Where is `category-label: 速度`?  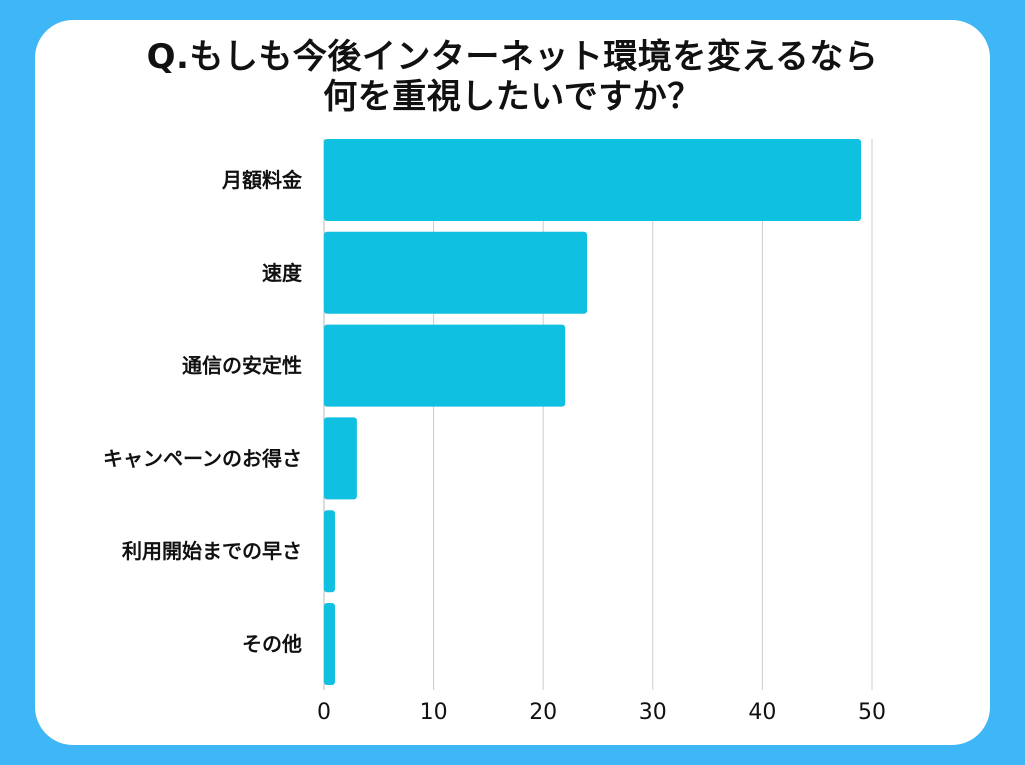 category-label: 速度 is located at coordinates (282, 273).